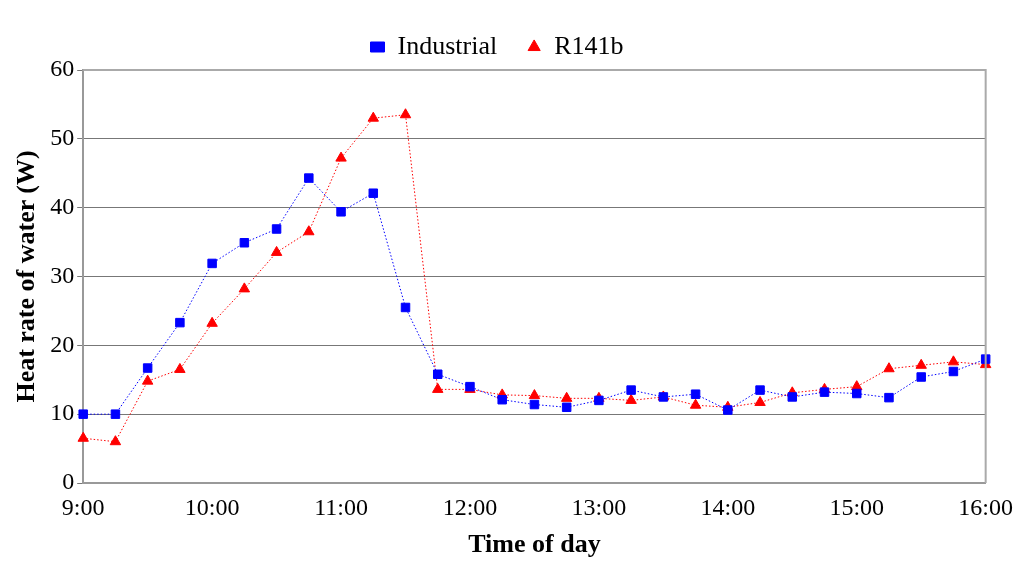  I want to click on x-tick-label: 11:00, so click(341, 506).